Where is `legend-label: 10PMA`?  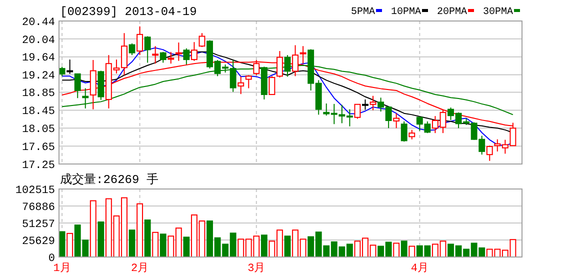
legend-label: 10PMA is located at coordinates (406, 12).